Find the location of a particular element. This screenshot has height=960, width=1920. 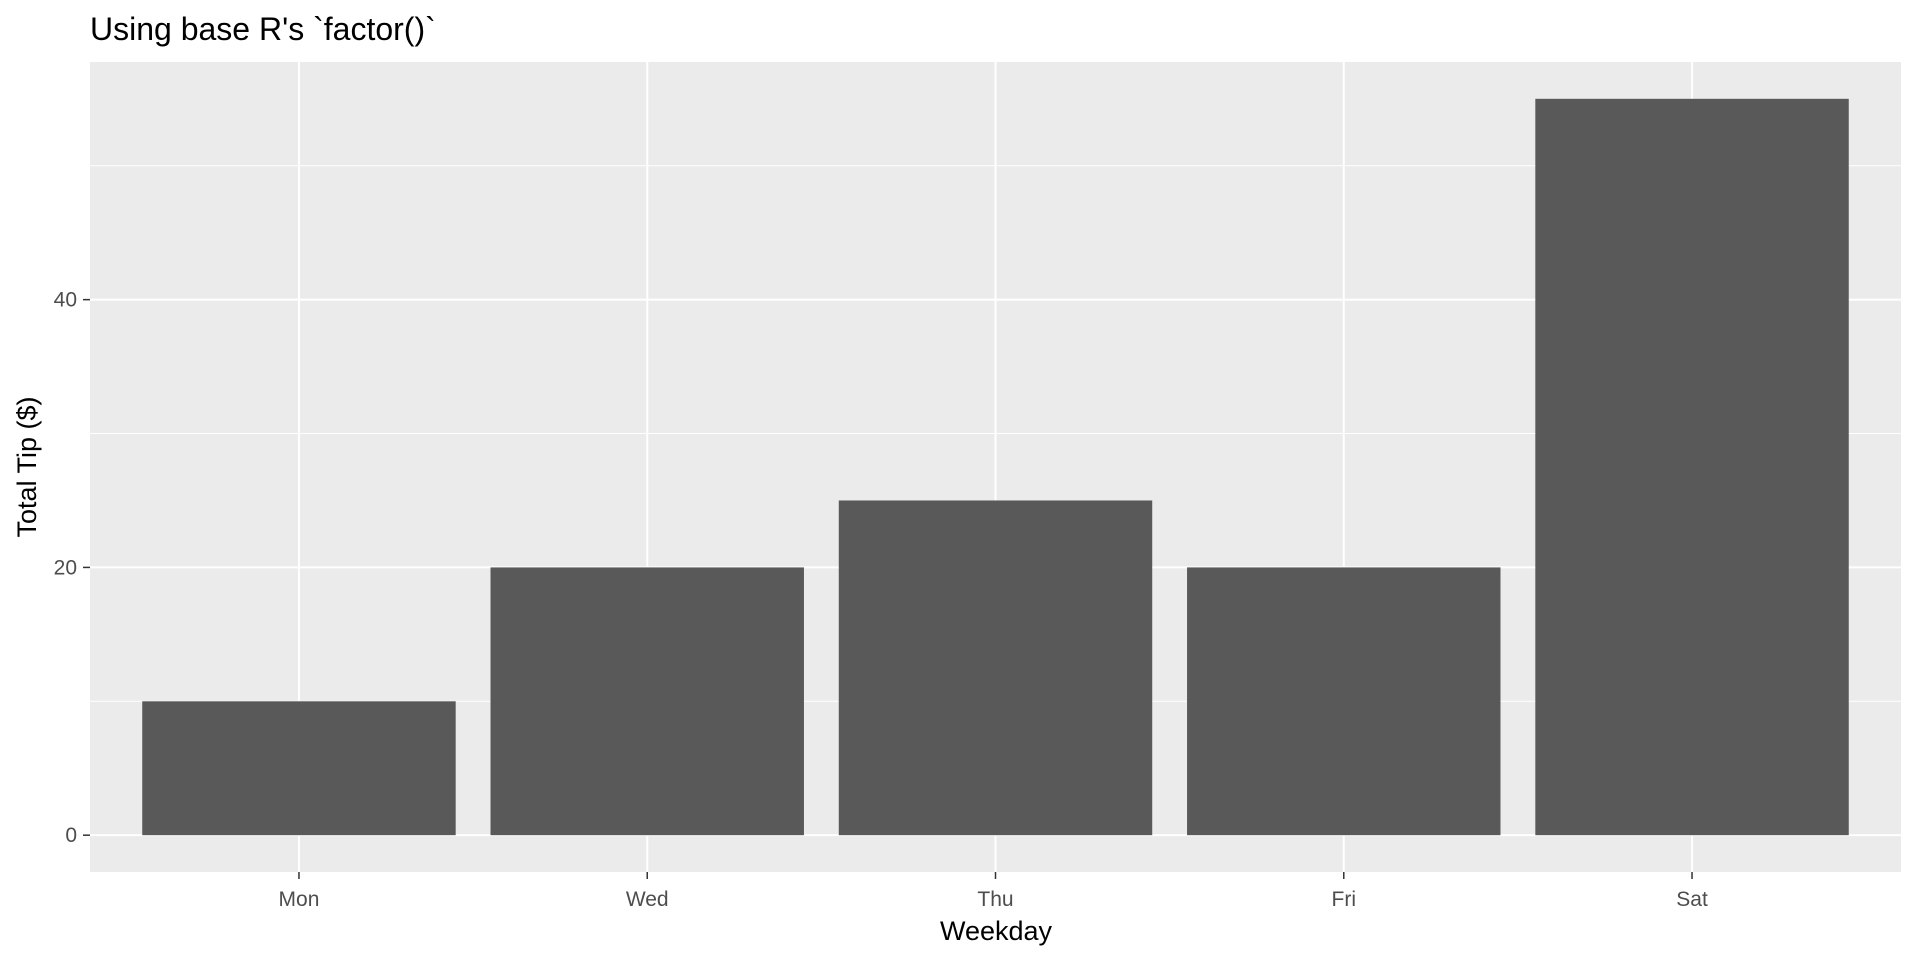

y-axis: 0 20 40 is located at coordinates (72, 568).